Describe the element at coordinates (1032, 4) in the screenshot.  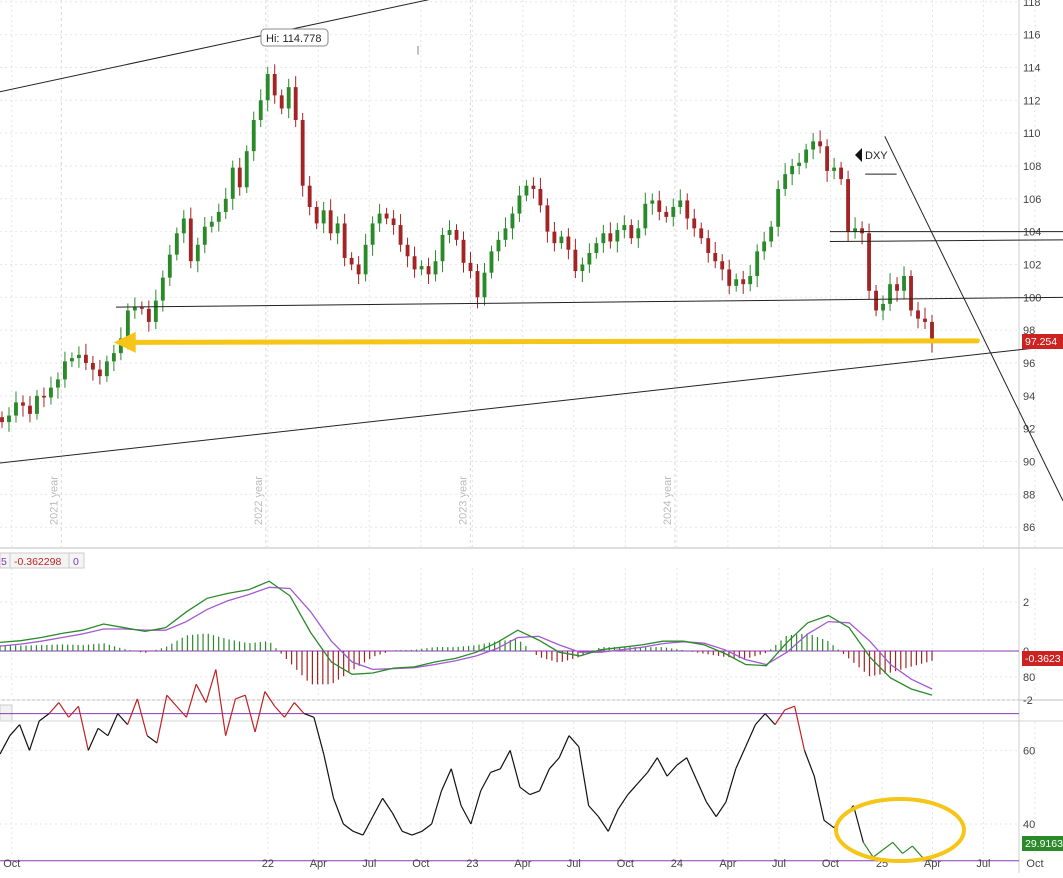
I see `price-y-tick: 118` at that location.